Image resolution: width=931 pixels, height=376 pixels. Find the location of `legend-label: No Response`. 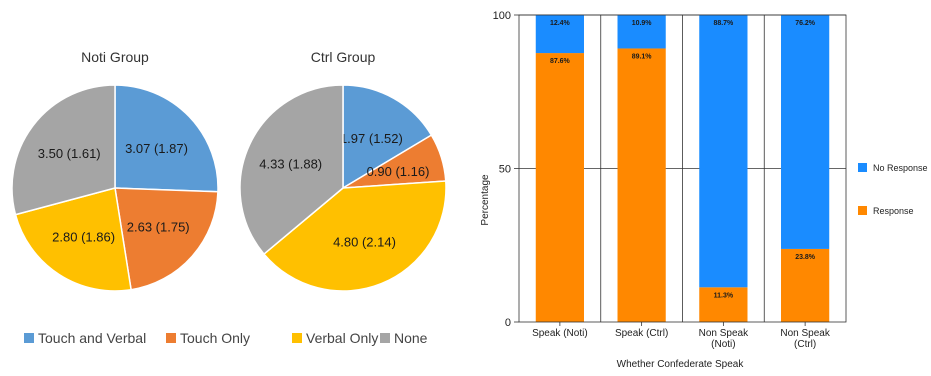

legend-label: No Response is located at coordinates (900, 168).